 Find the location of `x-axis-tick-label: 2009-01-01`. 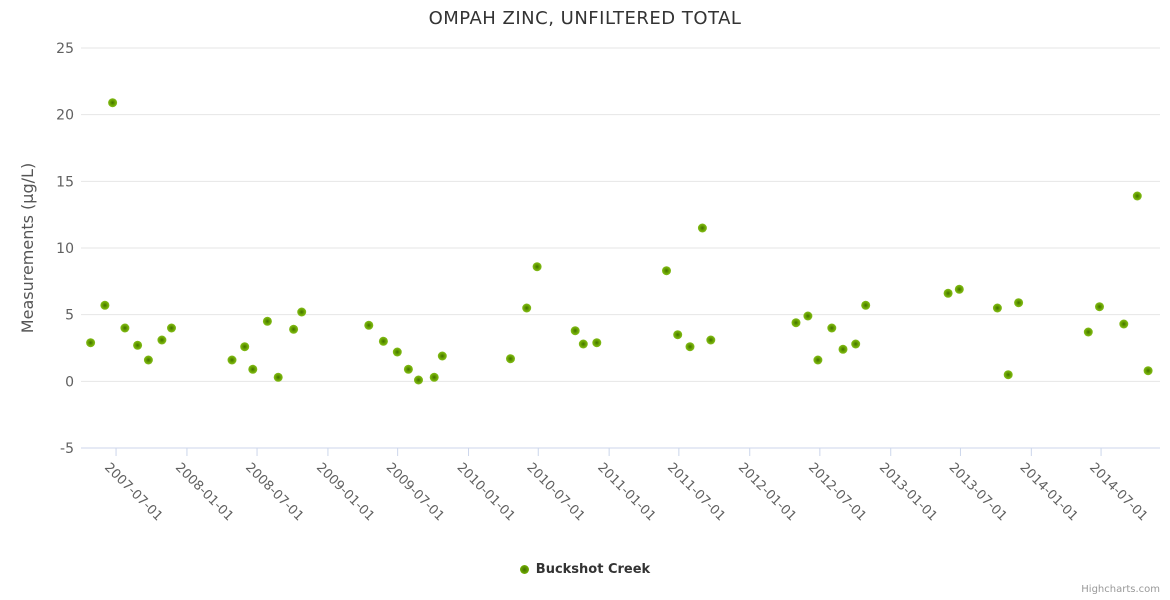

x-axis-tick-label: 2009-01-01 is located at coordinates (345, 492).